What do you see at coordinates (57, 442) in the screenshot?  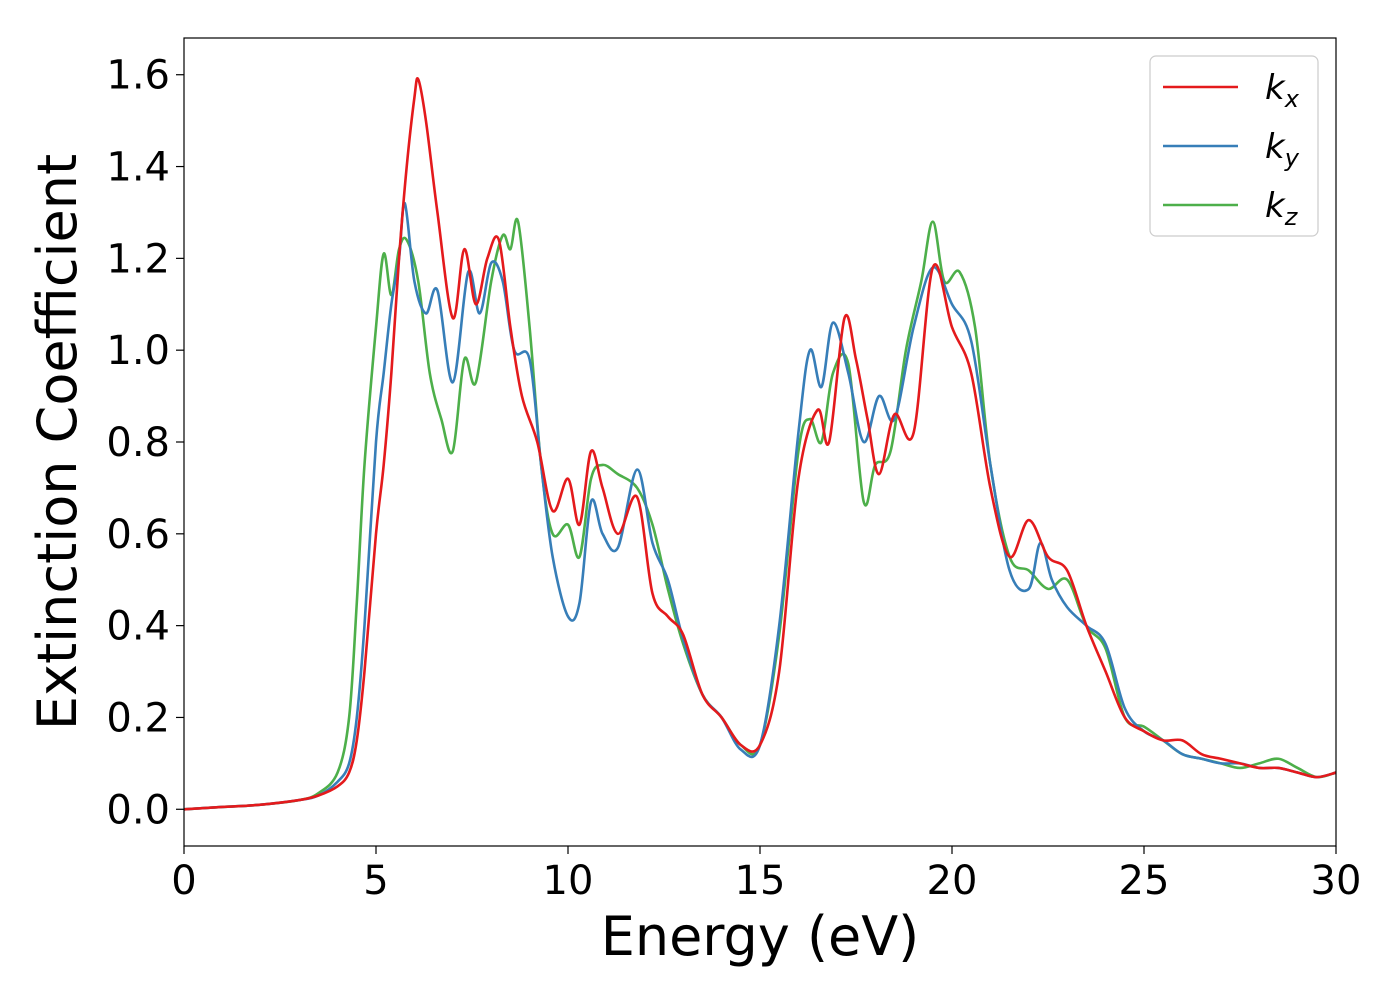 I see `y-axis-title: Extinction Coefficient` at bounding box center [57, 442].